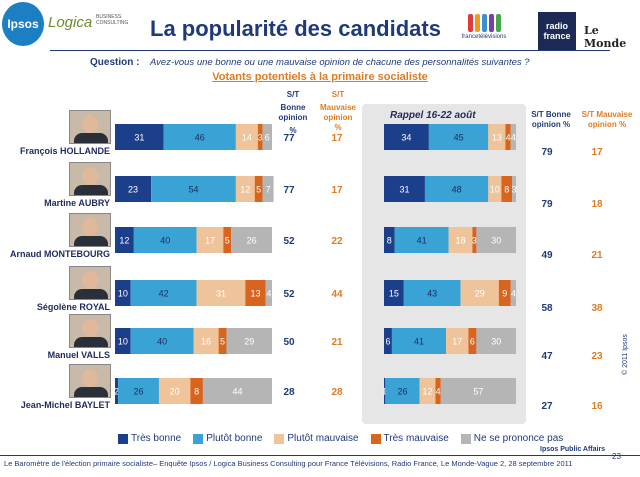 This screenshot has width=640, height=477. I want to click on recall-data-label: 31, so click(404, 190).